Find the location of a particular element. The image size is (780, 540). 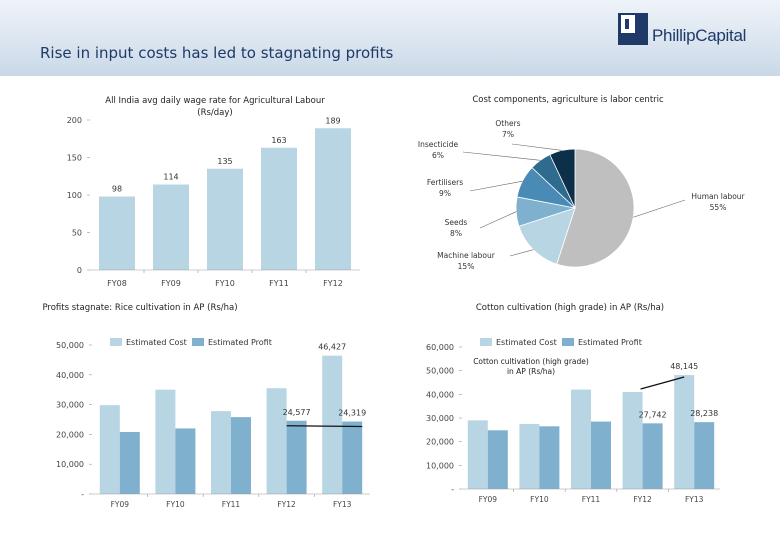

legend-label: Estimated Profit is located at coordinates (610, 342).